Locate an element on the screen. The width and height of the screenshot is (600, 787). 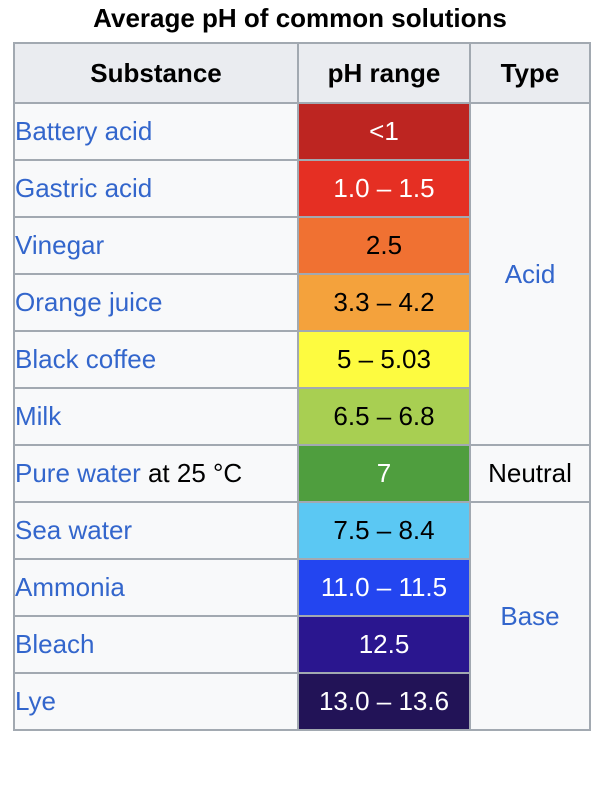
ph-range-cell: <1 is located at coordinates (384, 131).